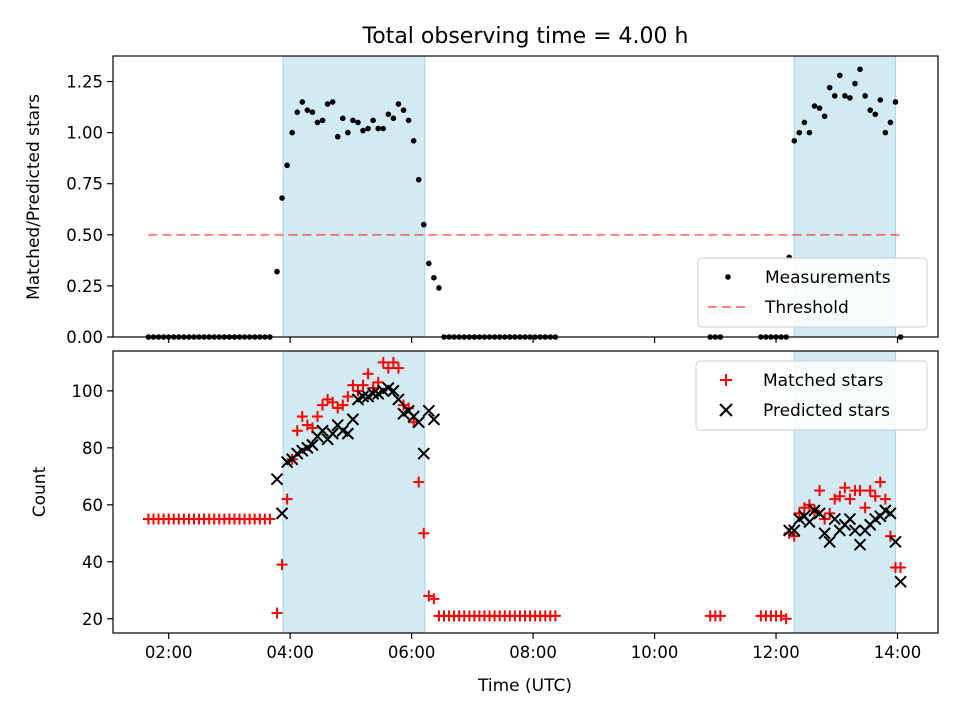 The image size is (960, 720). Describe the element at coordinates (169, 652) in the screenshot. I see `x-tick-label-0: 02:00` at that location.